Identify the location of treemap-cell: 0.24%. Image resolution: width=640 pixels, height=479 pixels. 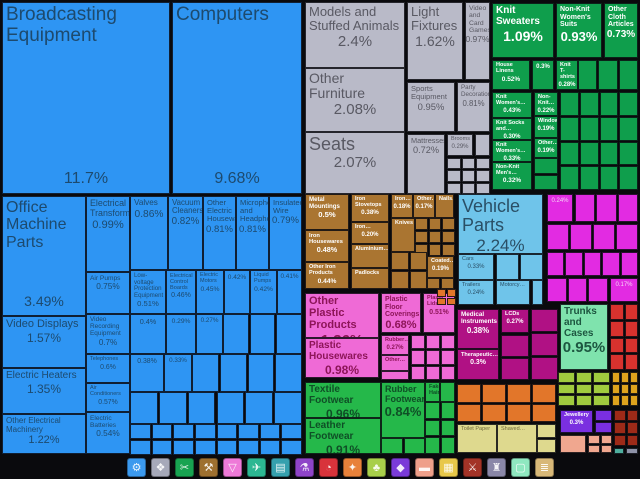
(560, 208).